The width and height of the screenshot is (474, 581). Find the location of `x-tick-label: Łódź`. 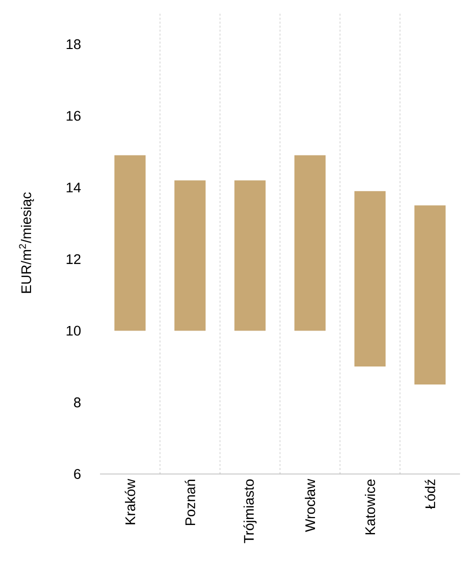

x-tick-label: Łódź is located at coordinates (430, 494).